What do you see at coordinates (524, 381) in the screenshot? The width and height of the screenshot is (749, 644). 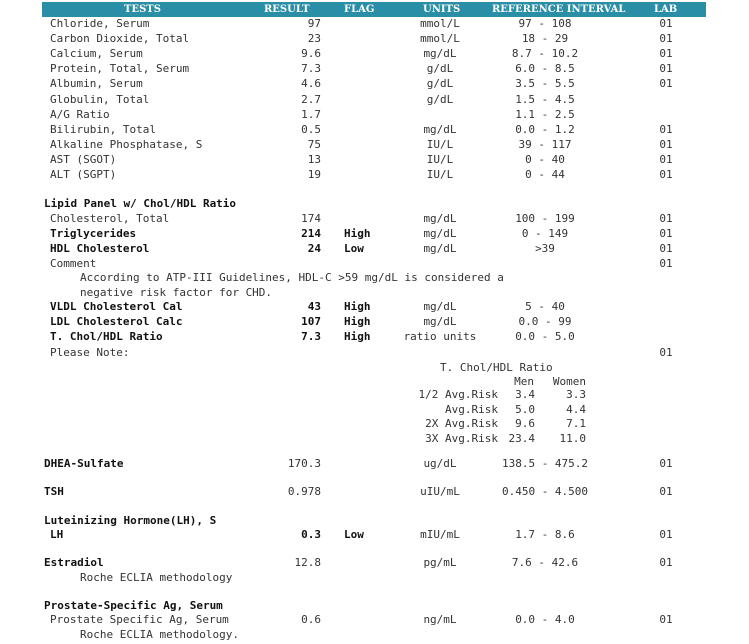 I see `risk-header-men: Men` at bounding box center [524, 381].